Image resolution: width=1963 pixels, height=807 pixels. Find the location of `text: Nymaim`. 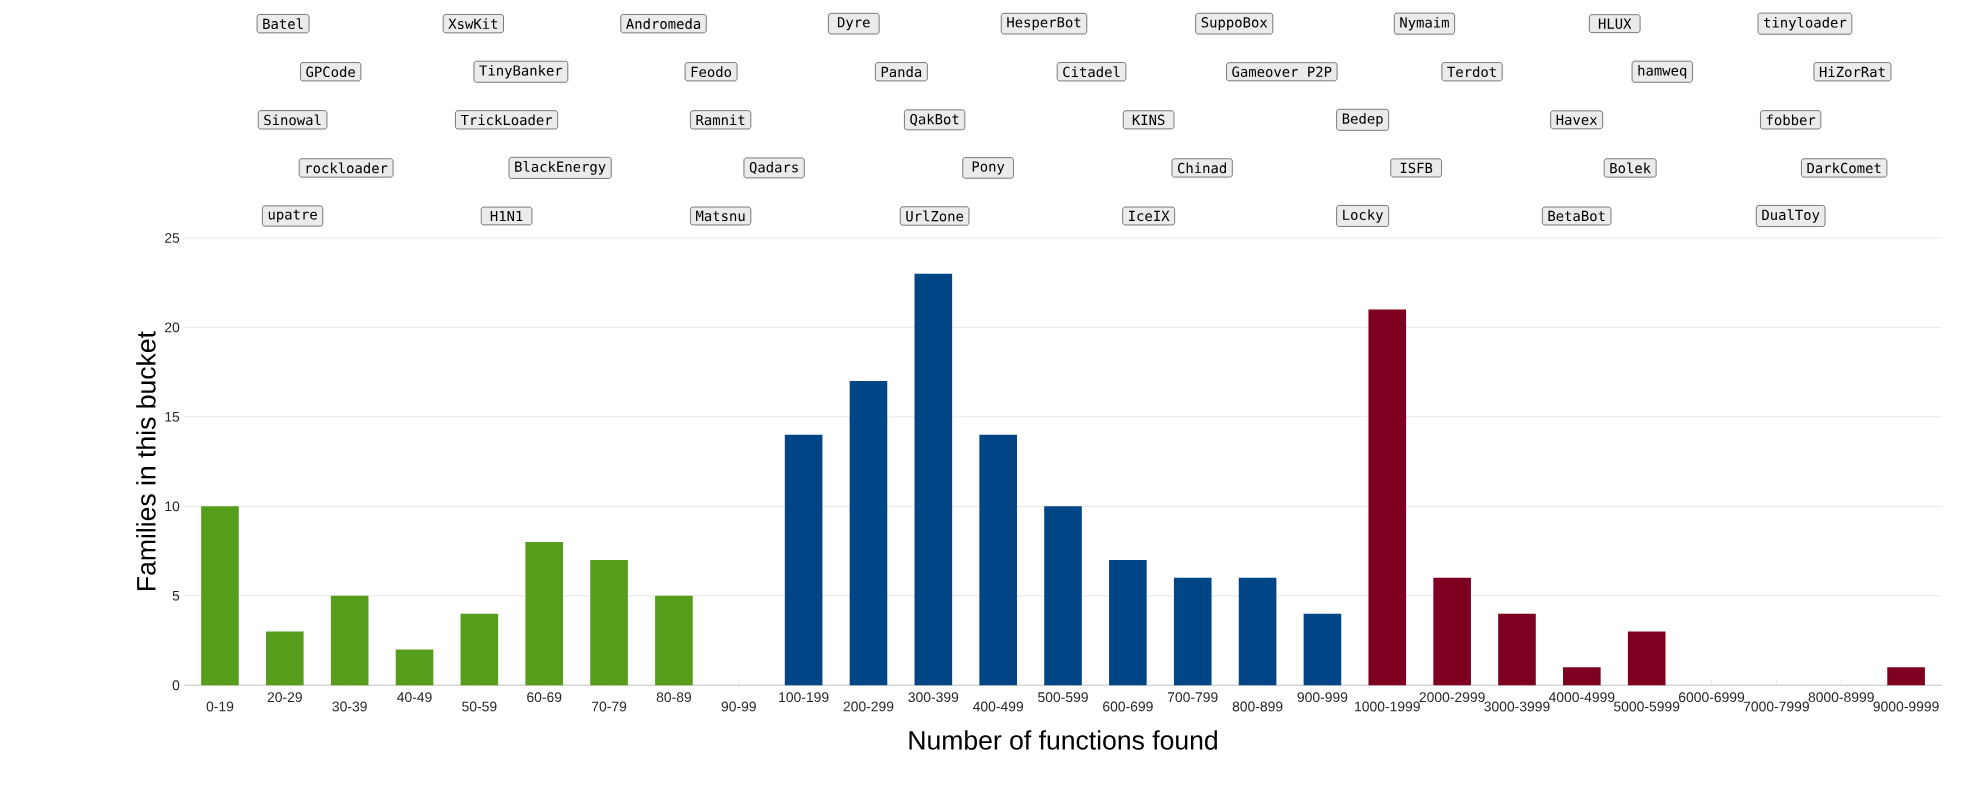

text: Nymaim is located at coordinates (1424, 23).